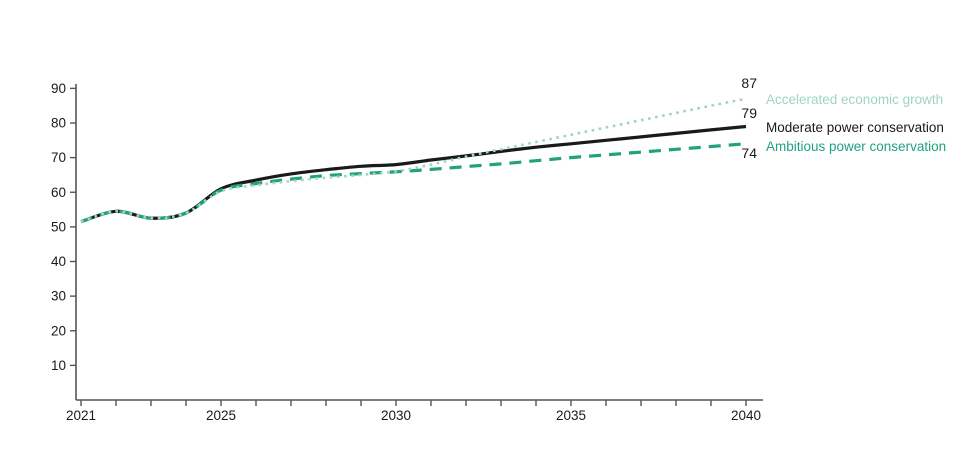 This screenshot has height=450, width=979. Describe the element at coordinates (396, 415) in the screenshot. I see `x-tick-label-2030: 2030` at that location.